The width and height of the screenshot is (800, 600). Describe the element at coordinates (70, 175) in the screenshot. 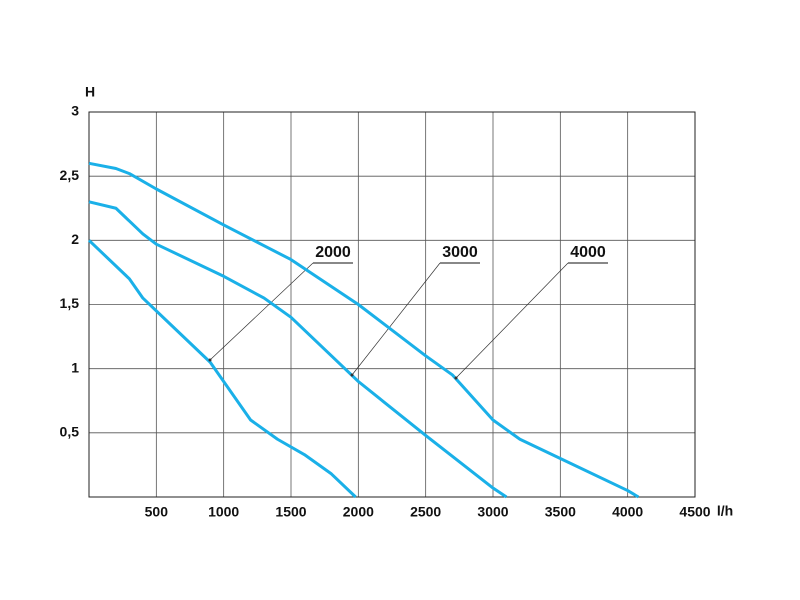

I see `y-tick-label: 2,5` at that location.